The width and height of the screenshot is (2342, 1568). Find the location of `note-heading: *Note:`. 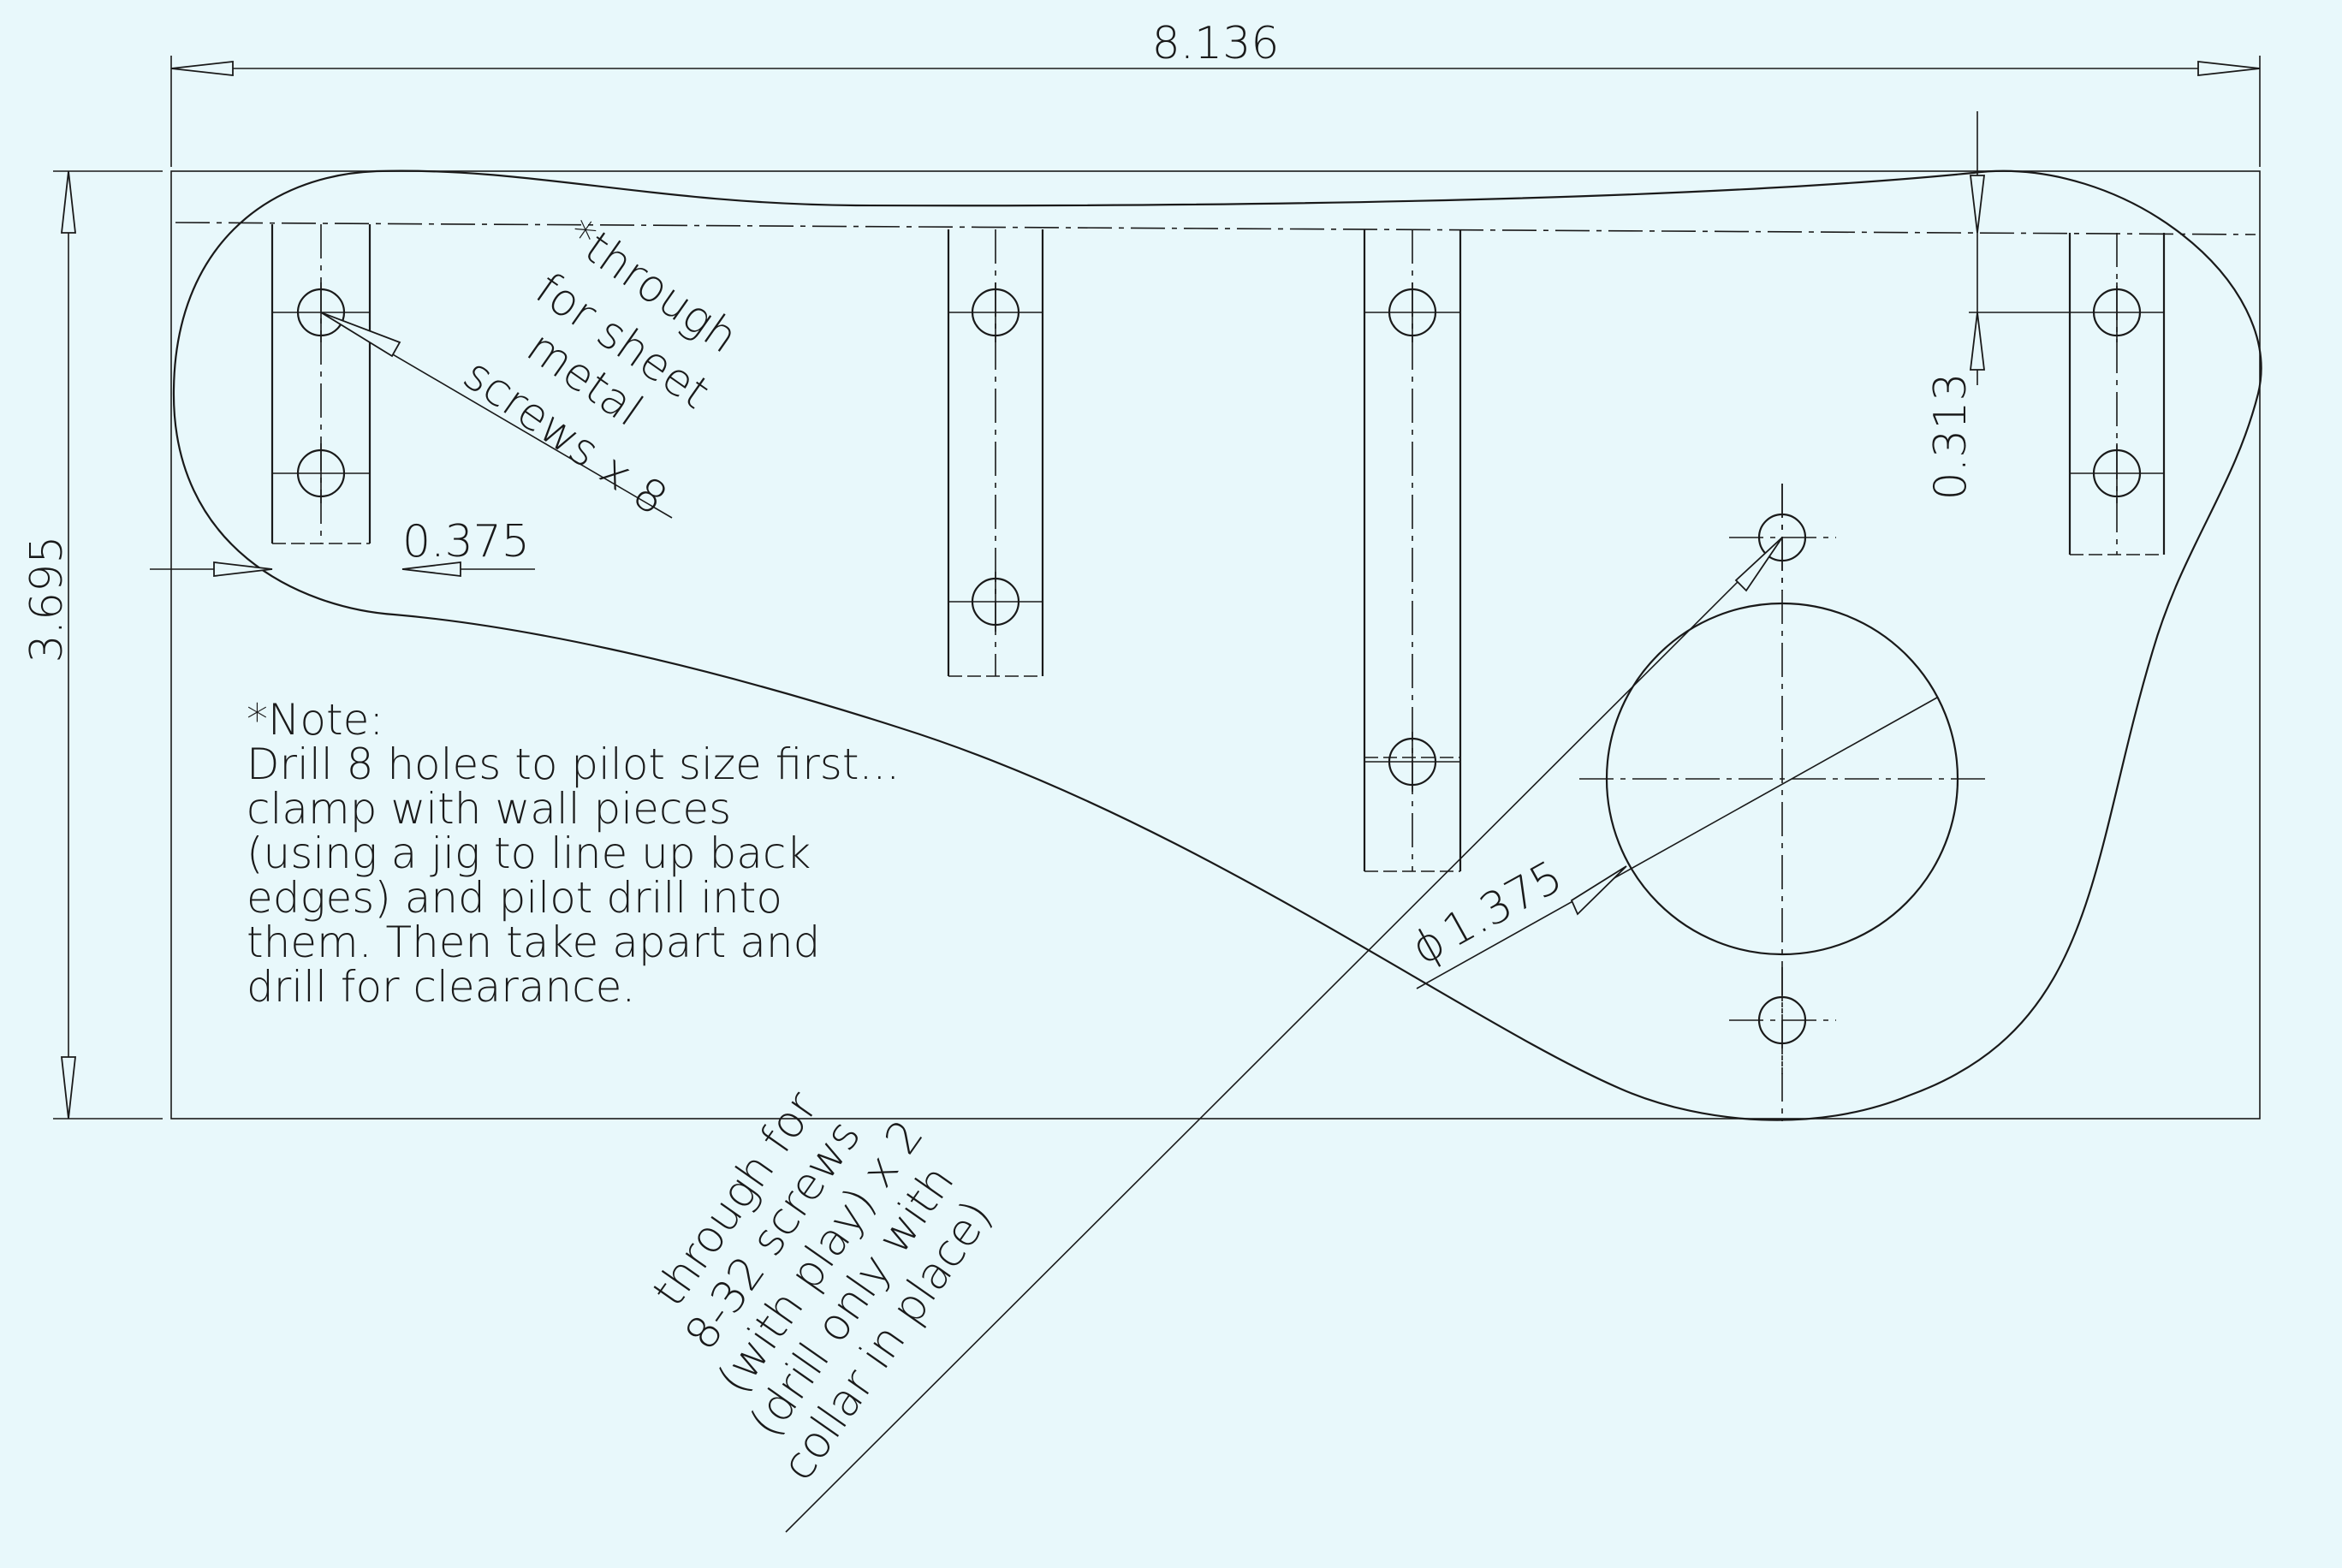

note-heading: *Note: is located at coordinates (315, 720).